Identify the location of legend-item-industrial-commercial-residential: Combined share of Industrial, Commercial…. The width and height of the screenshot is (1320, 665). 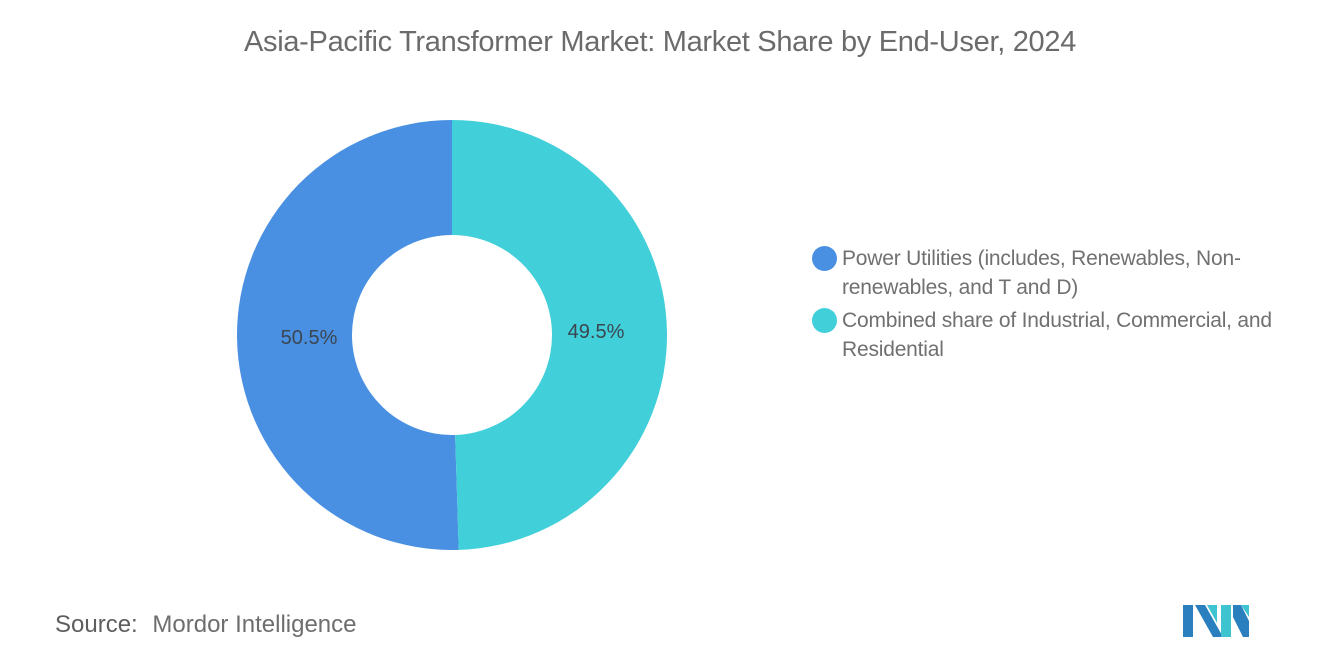
(1052, 335).